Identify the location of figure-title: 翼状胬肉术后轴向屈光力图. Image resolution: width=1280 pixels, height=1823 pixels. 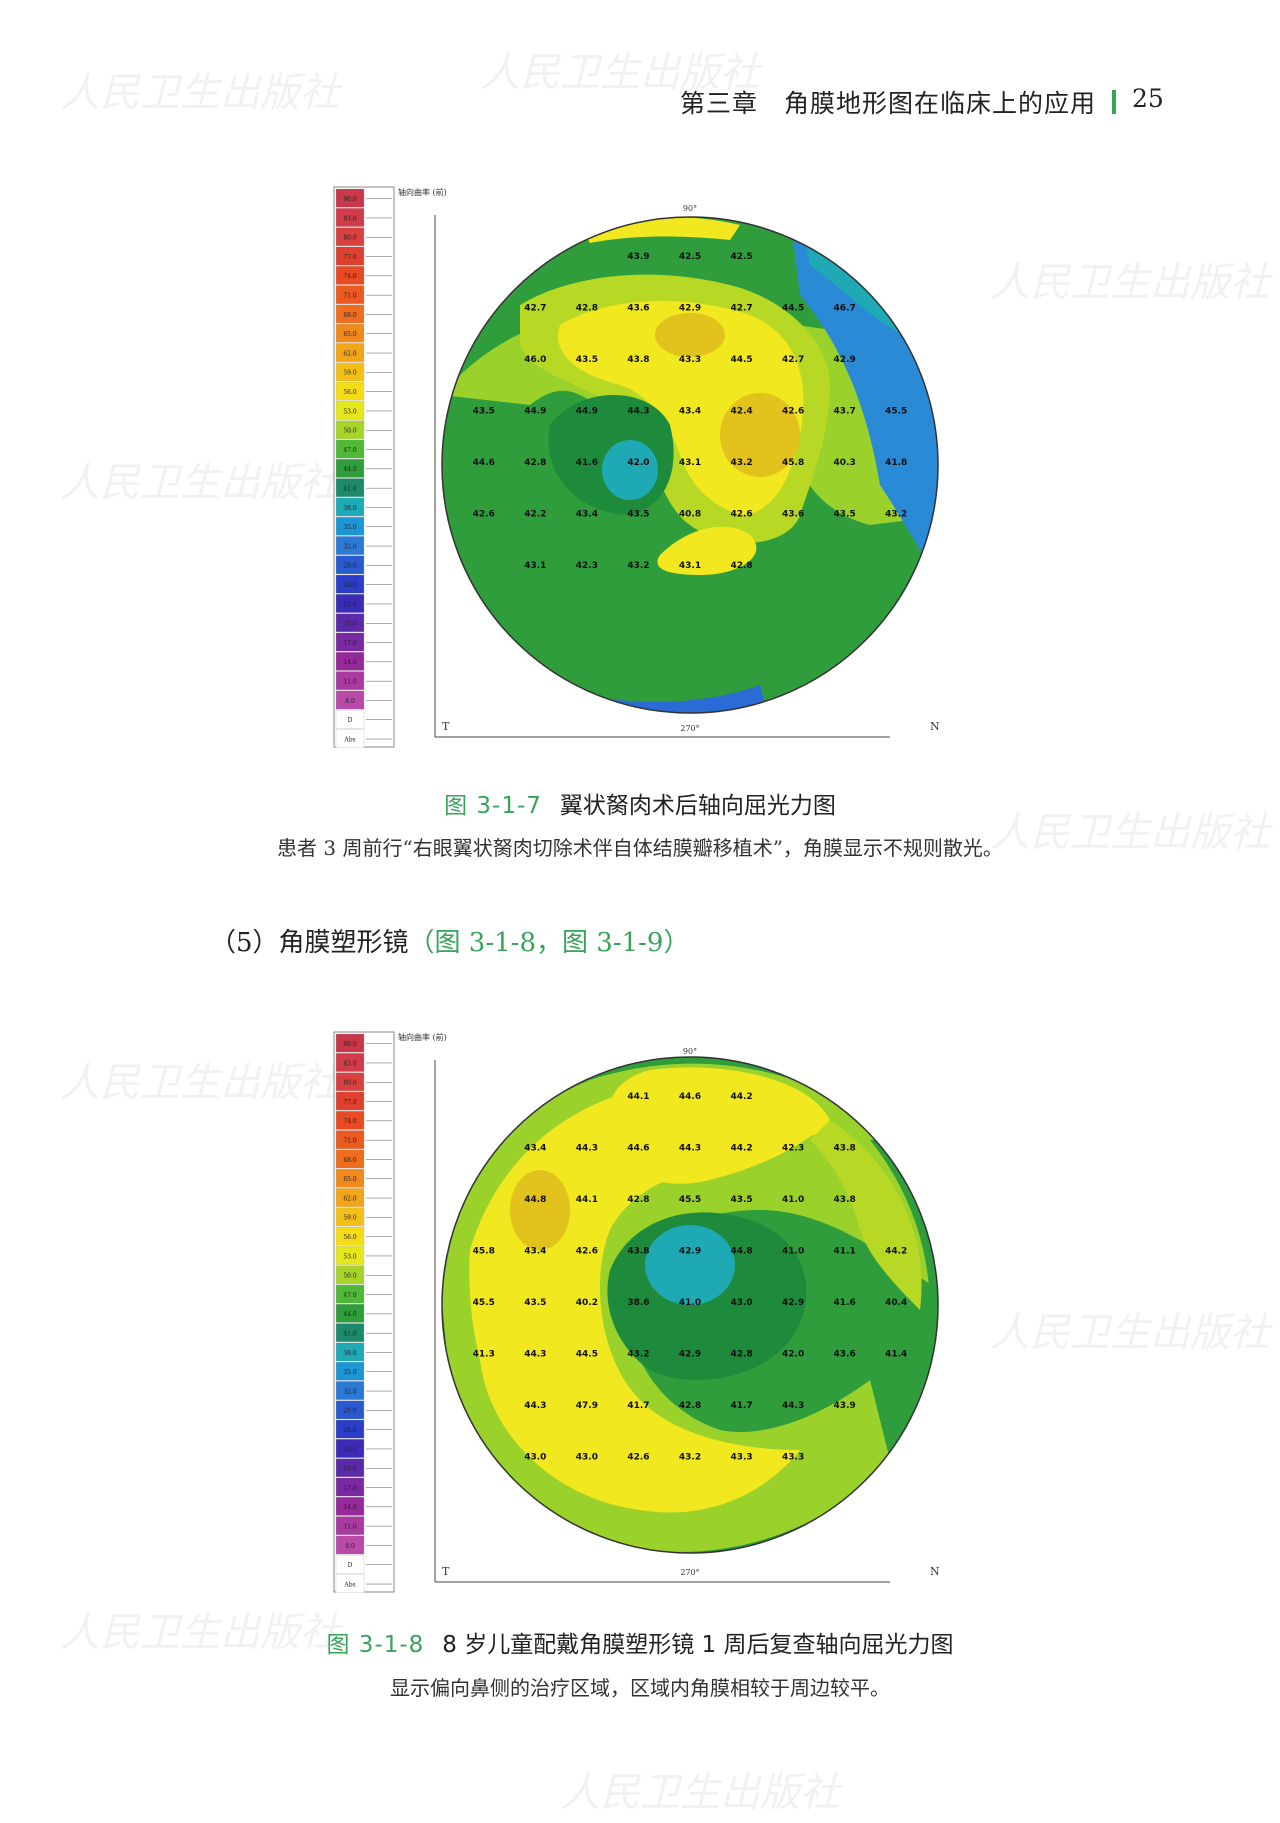
(697, 806).